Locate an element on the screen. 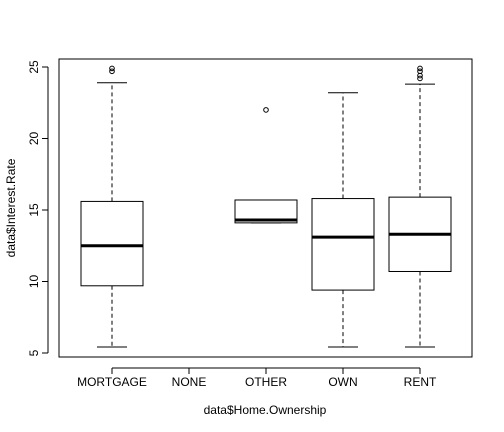 The height and width of the screenshot is (432, 504). y-tick-label: 10 is located at coordinates (34, 282).